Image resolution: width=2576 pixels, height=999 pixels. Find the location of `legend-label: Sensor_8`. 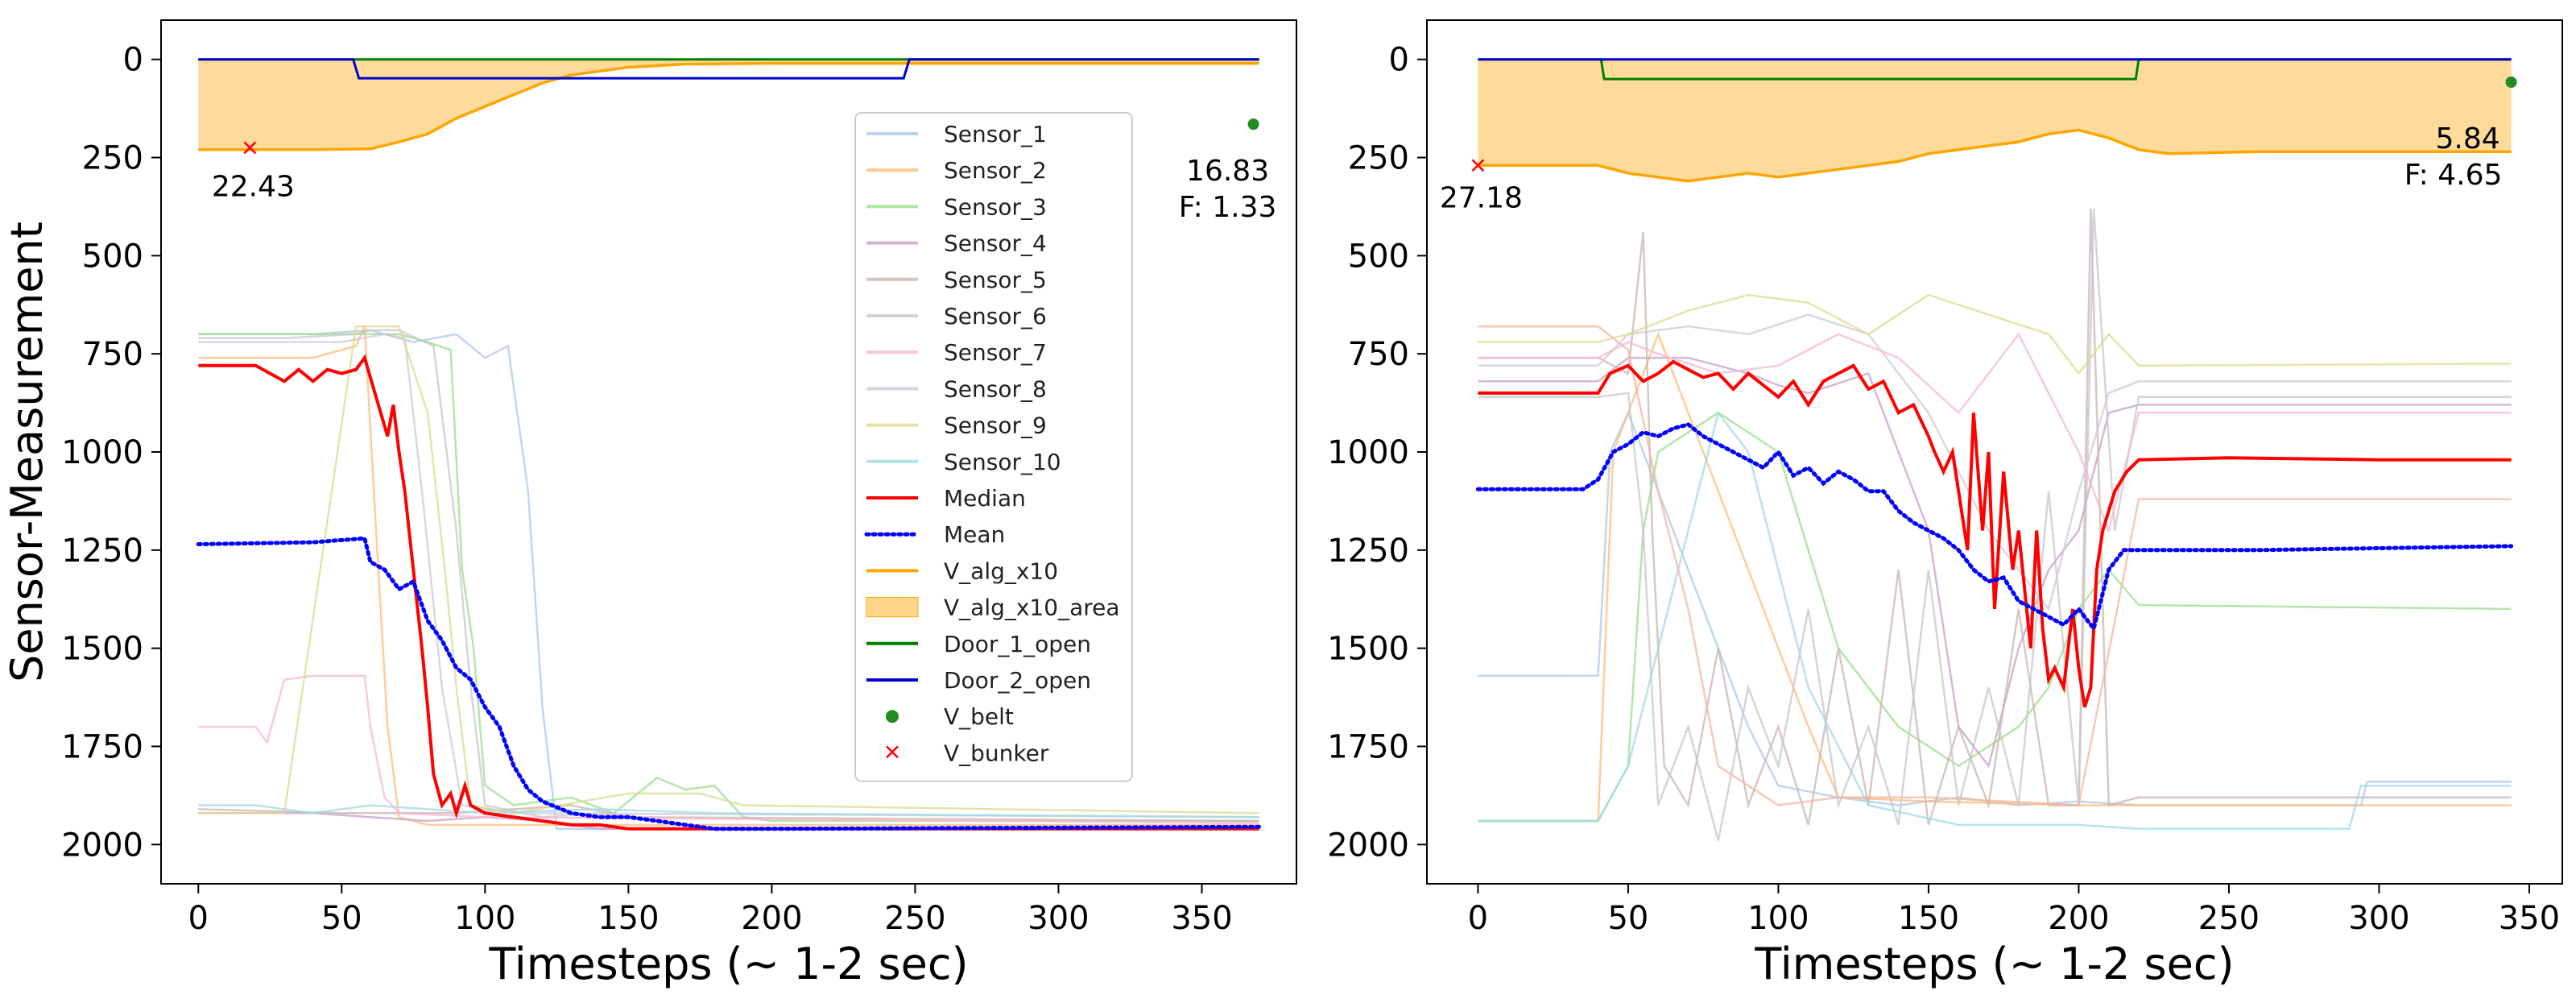

legend-label: Sensor_8 is located at coordinates (996, 388).